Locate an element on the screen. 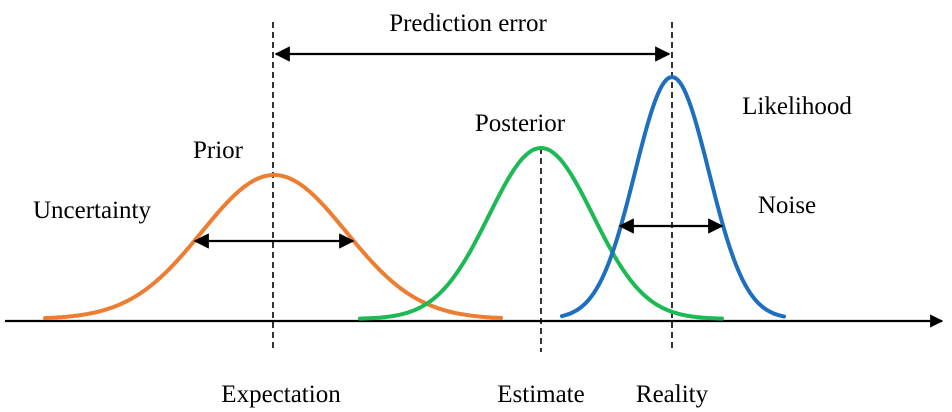 The height and width of the screenshot is (412, 952). expectation-label: Expectation is located at coordinates (281, 394).